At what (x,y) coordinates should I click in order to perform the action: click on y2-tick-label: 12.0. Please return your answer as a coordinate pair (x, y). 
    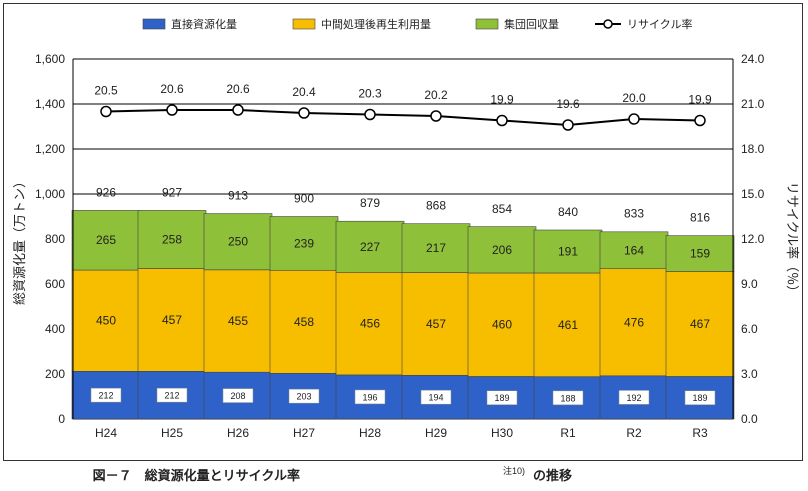
    Looking at the image, I should click on (753, 239).